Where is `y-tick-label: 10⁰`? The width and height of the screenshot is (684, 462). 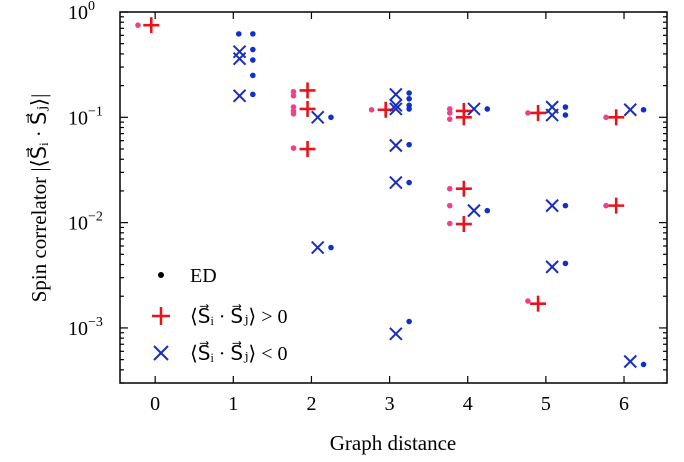 y-tick-label: 10⁰ is located at coordinates (81, 12).